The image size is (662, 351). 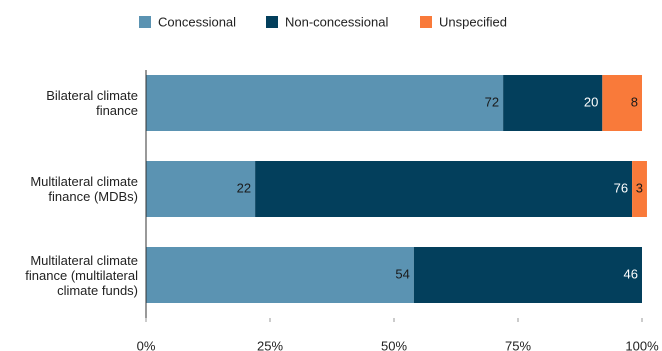 What do you see at coordinates (146, 344) in the screenshot?
I see `x-tick-label: 0%` at bounding box center [146, 344].